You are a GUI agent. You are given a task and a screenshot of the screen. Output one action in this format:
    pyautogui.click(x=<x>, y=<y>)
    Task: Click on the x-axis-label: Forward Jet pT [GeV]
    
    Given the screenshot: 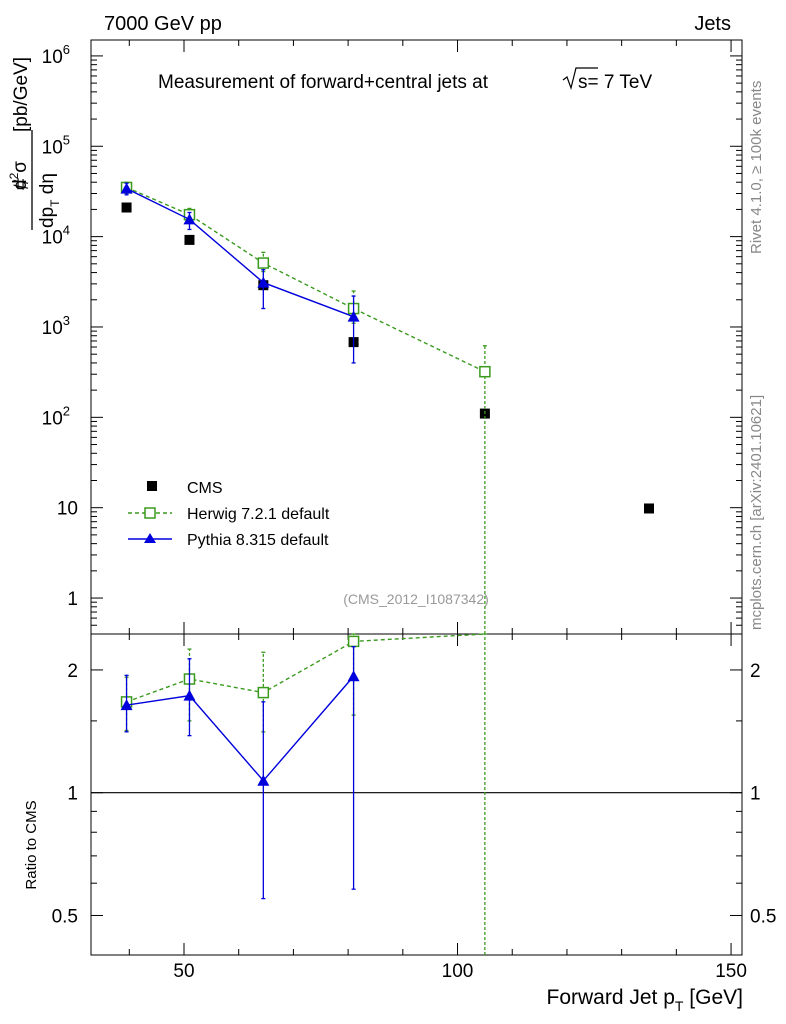 What is the action you would take?
    pyautogui.click(x=645, y=1000)
    